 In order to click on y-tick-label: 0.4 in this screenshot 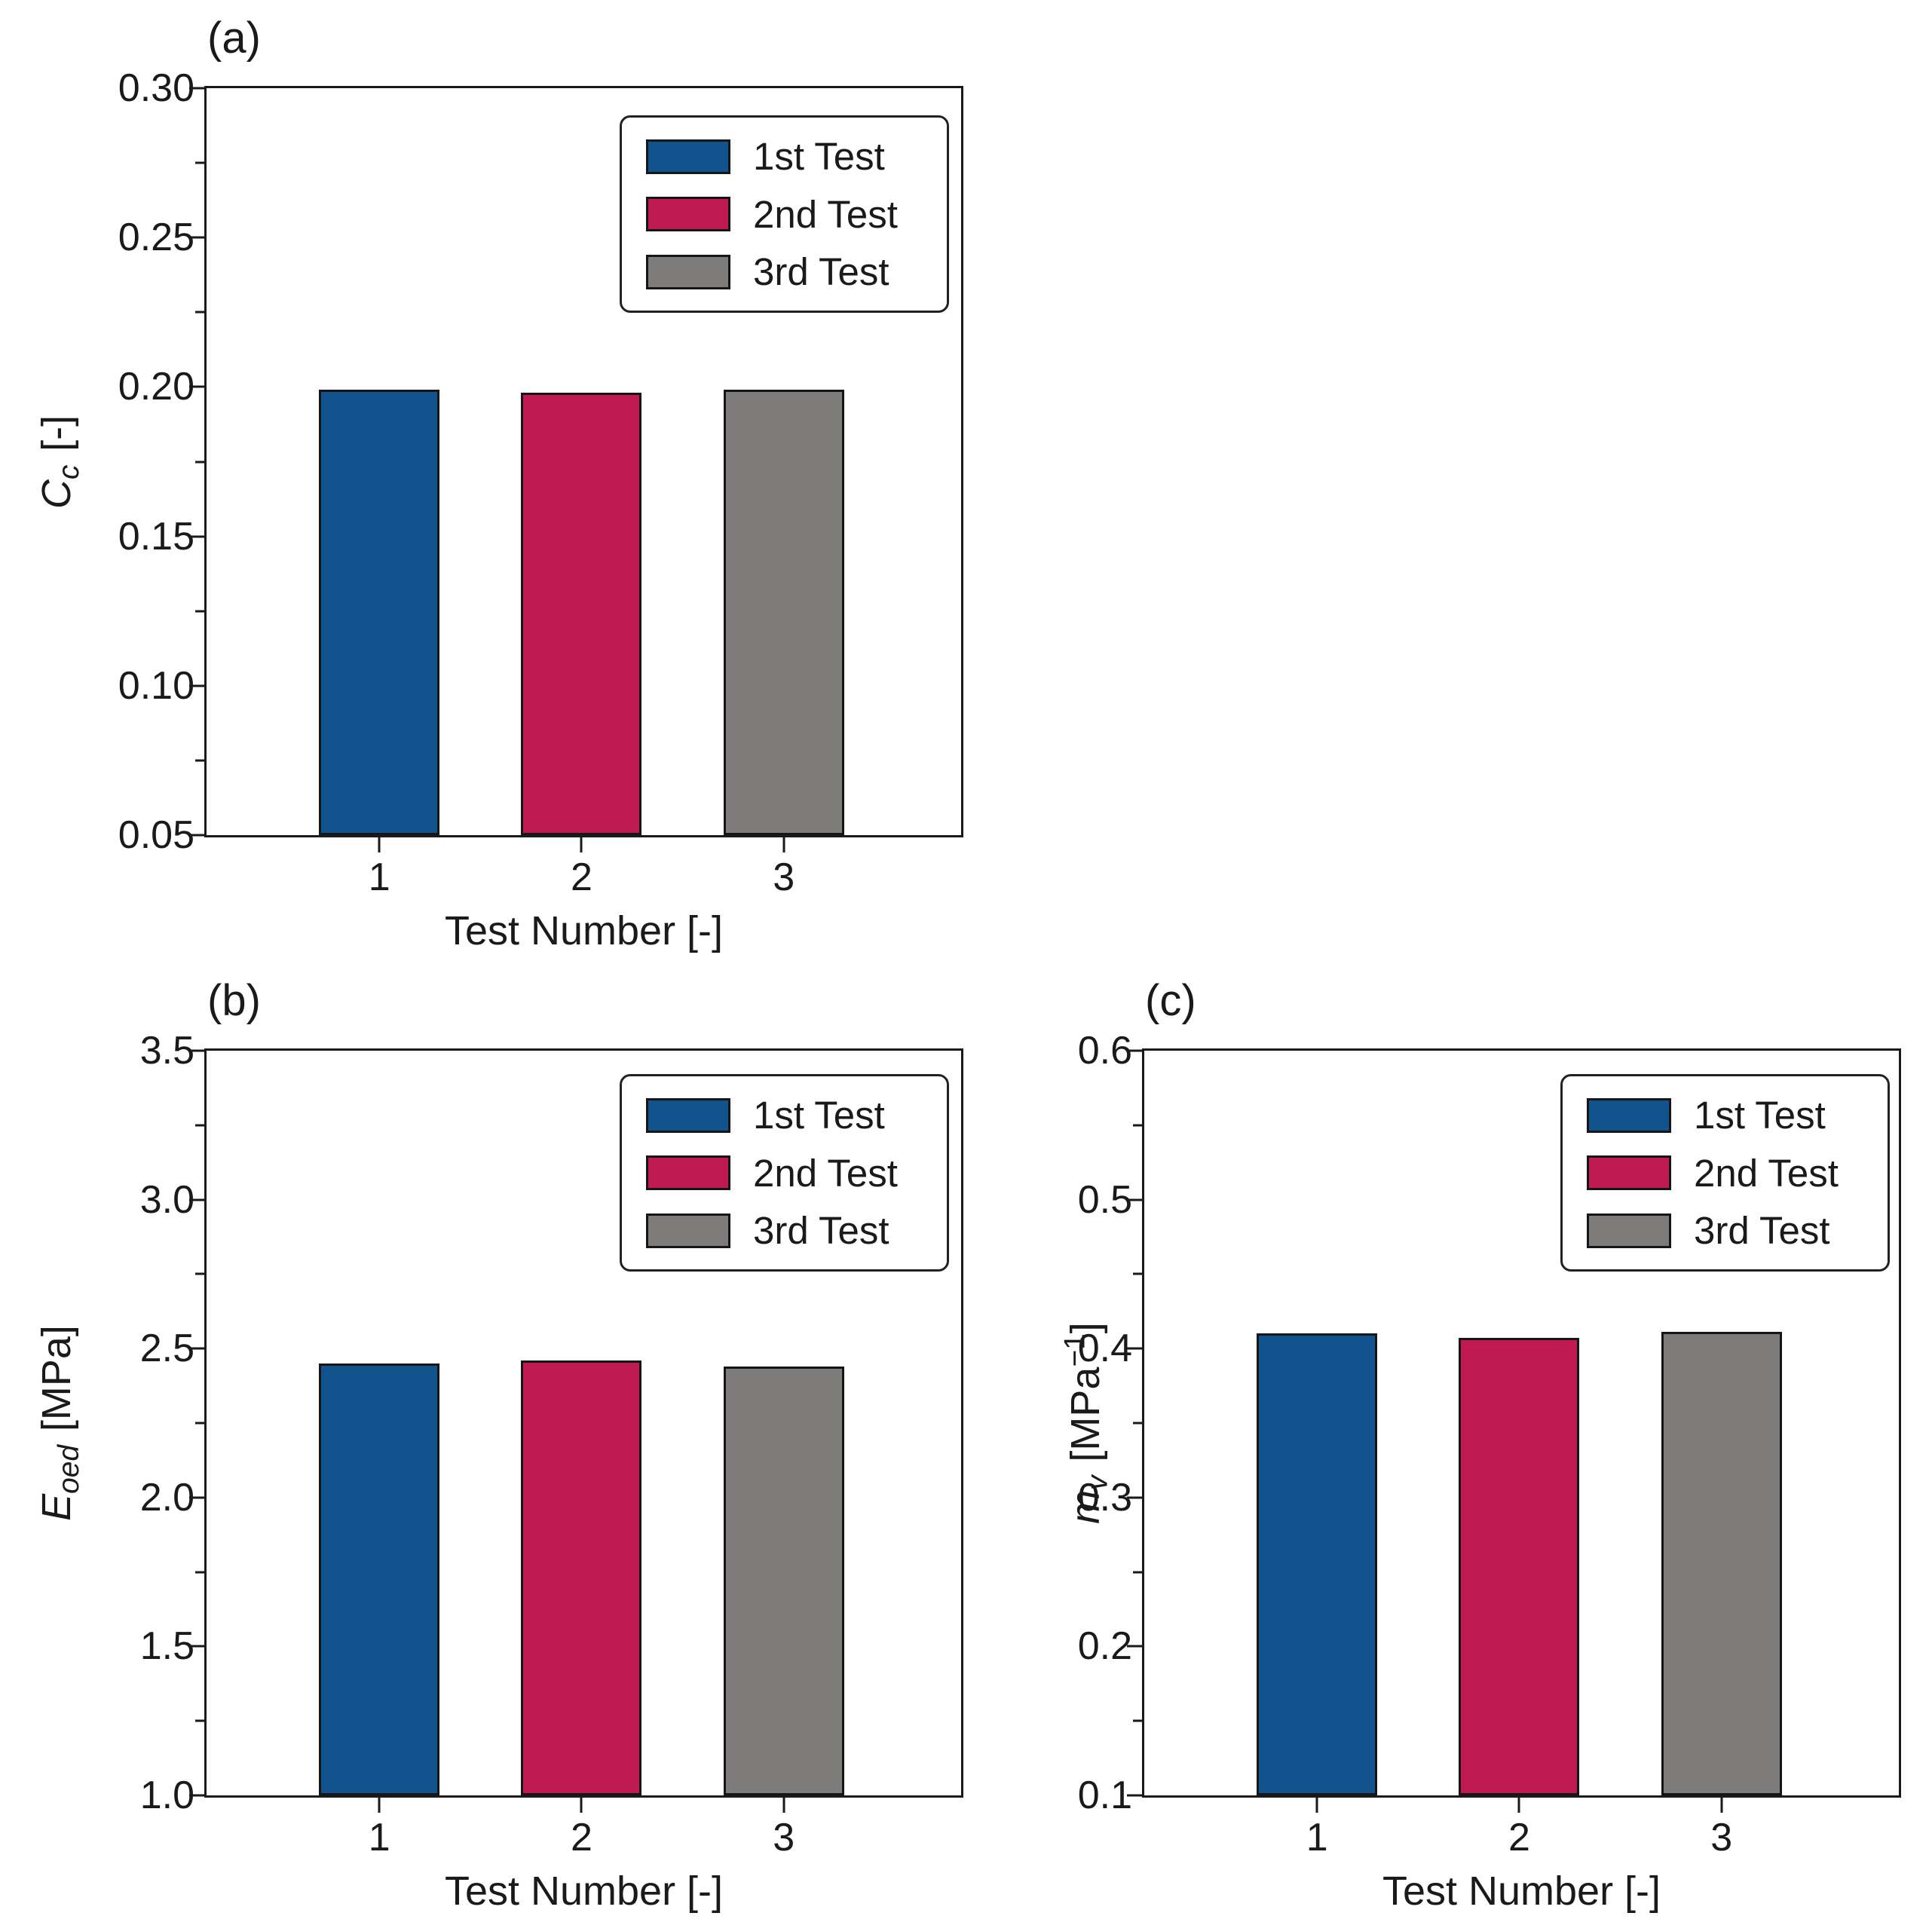, I will do `click(1104, 1349)`.